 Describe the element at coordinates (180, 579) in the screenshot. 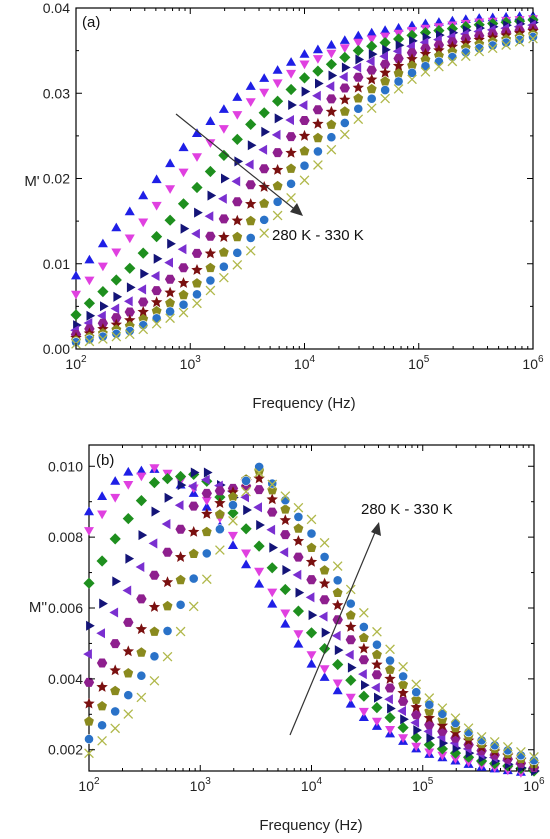

I see `panel-b-series-8-point` at that location.